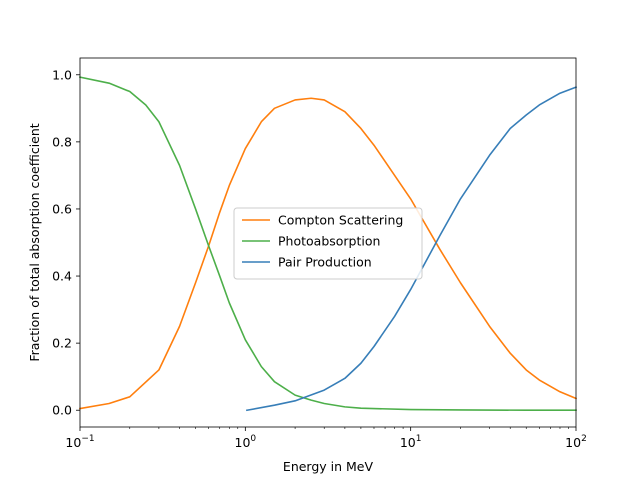  What do you see at coordinates (326, 438) in the screenshot?
I see `x-axis: 10⁻¹ 10⁰ 10¹ 10²` at bounding box center [326, 438].